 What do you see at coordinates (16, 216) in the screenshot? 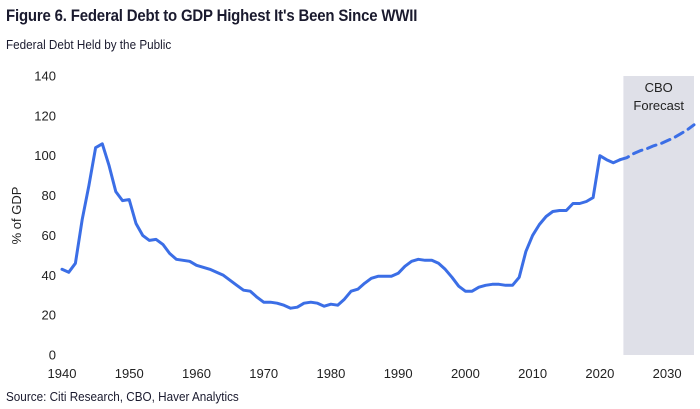
I see `y-axis-label: % of GDP` at bounding box center [16, 216].